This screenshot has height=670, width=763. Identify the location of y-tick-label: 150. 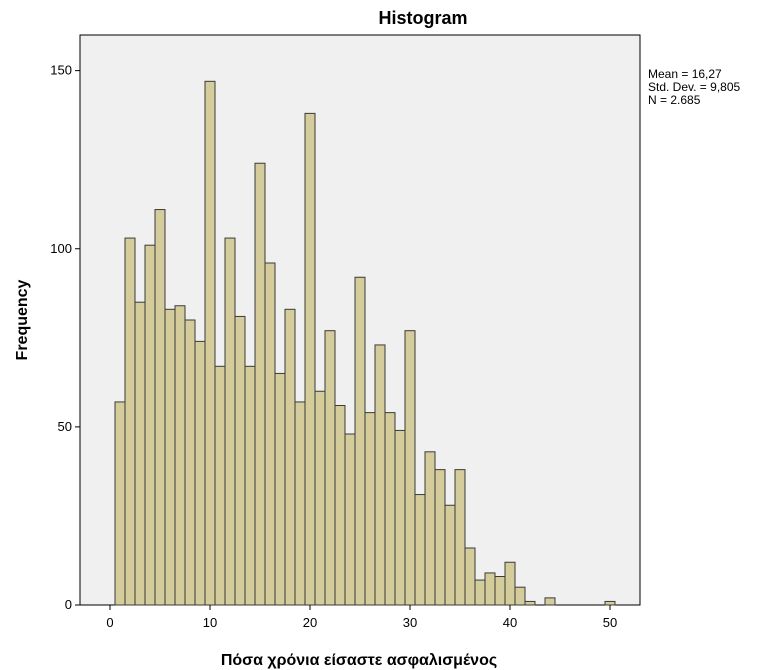
(61, 70).